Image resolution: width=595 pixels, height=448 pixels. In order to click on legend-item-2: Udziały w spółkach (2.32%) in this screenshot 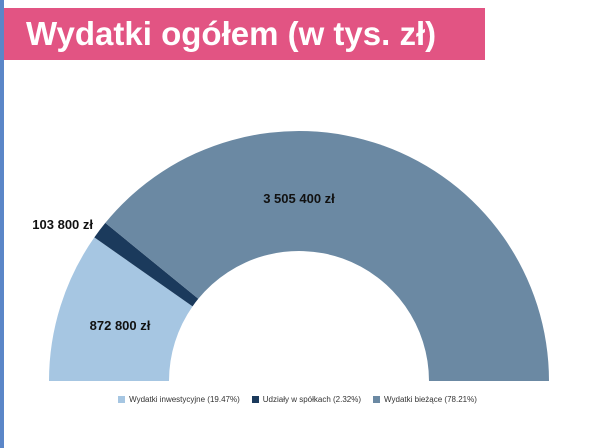, I will do `click(306, 399)`.